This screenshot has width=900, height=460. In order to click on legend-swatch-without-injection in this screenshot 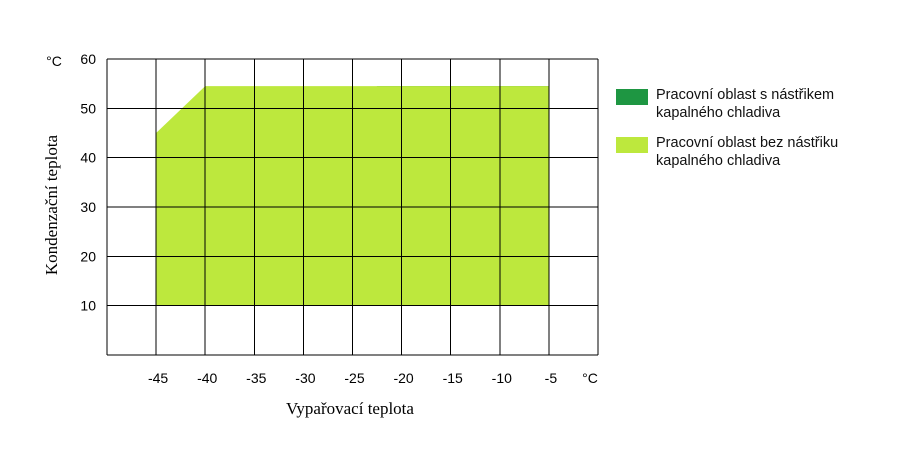, I will do `click(632, 145)`.